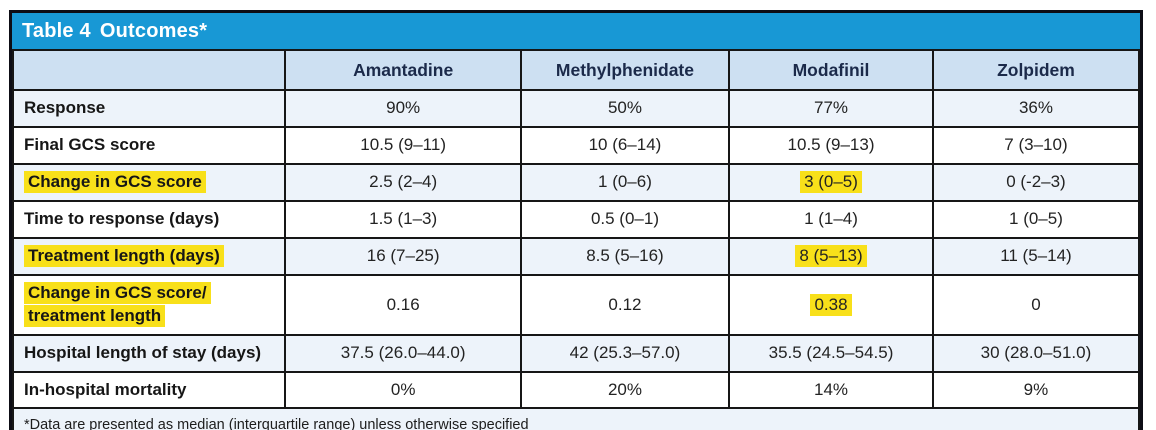  I want to click on cell-value: 3 (0–5), so click(831, 182).